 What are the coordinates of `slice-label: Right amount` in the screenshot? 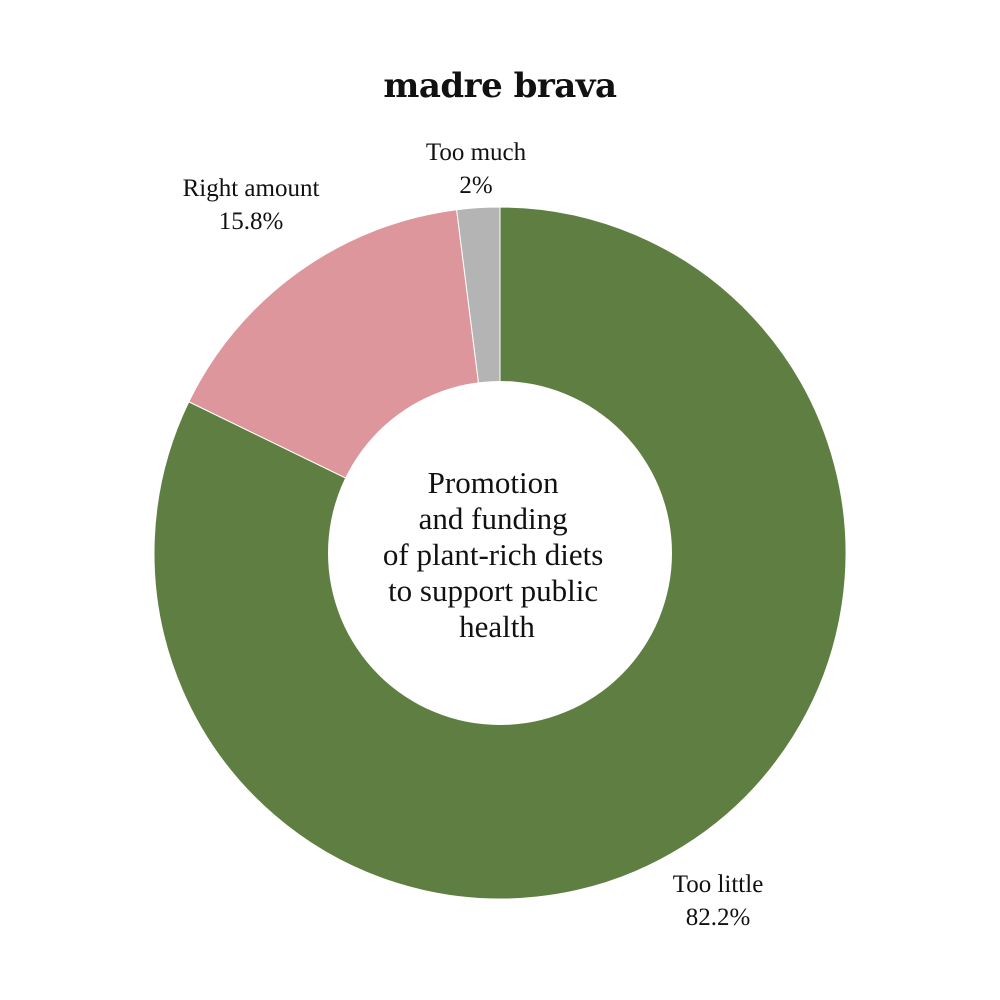 It's located at (251, 188).